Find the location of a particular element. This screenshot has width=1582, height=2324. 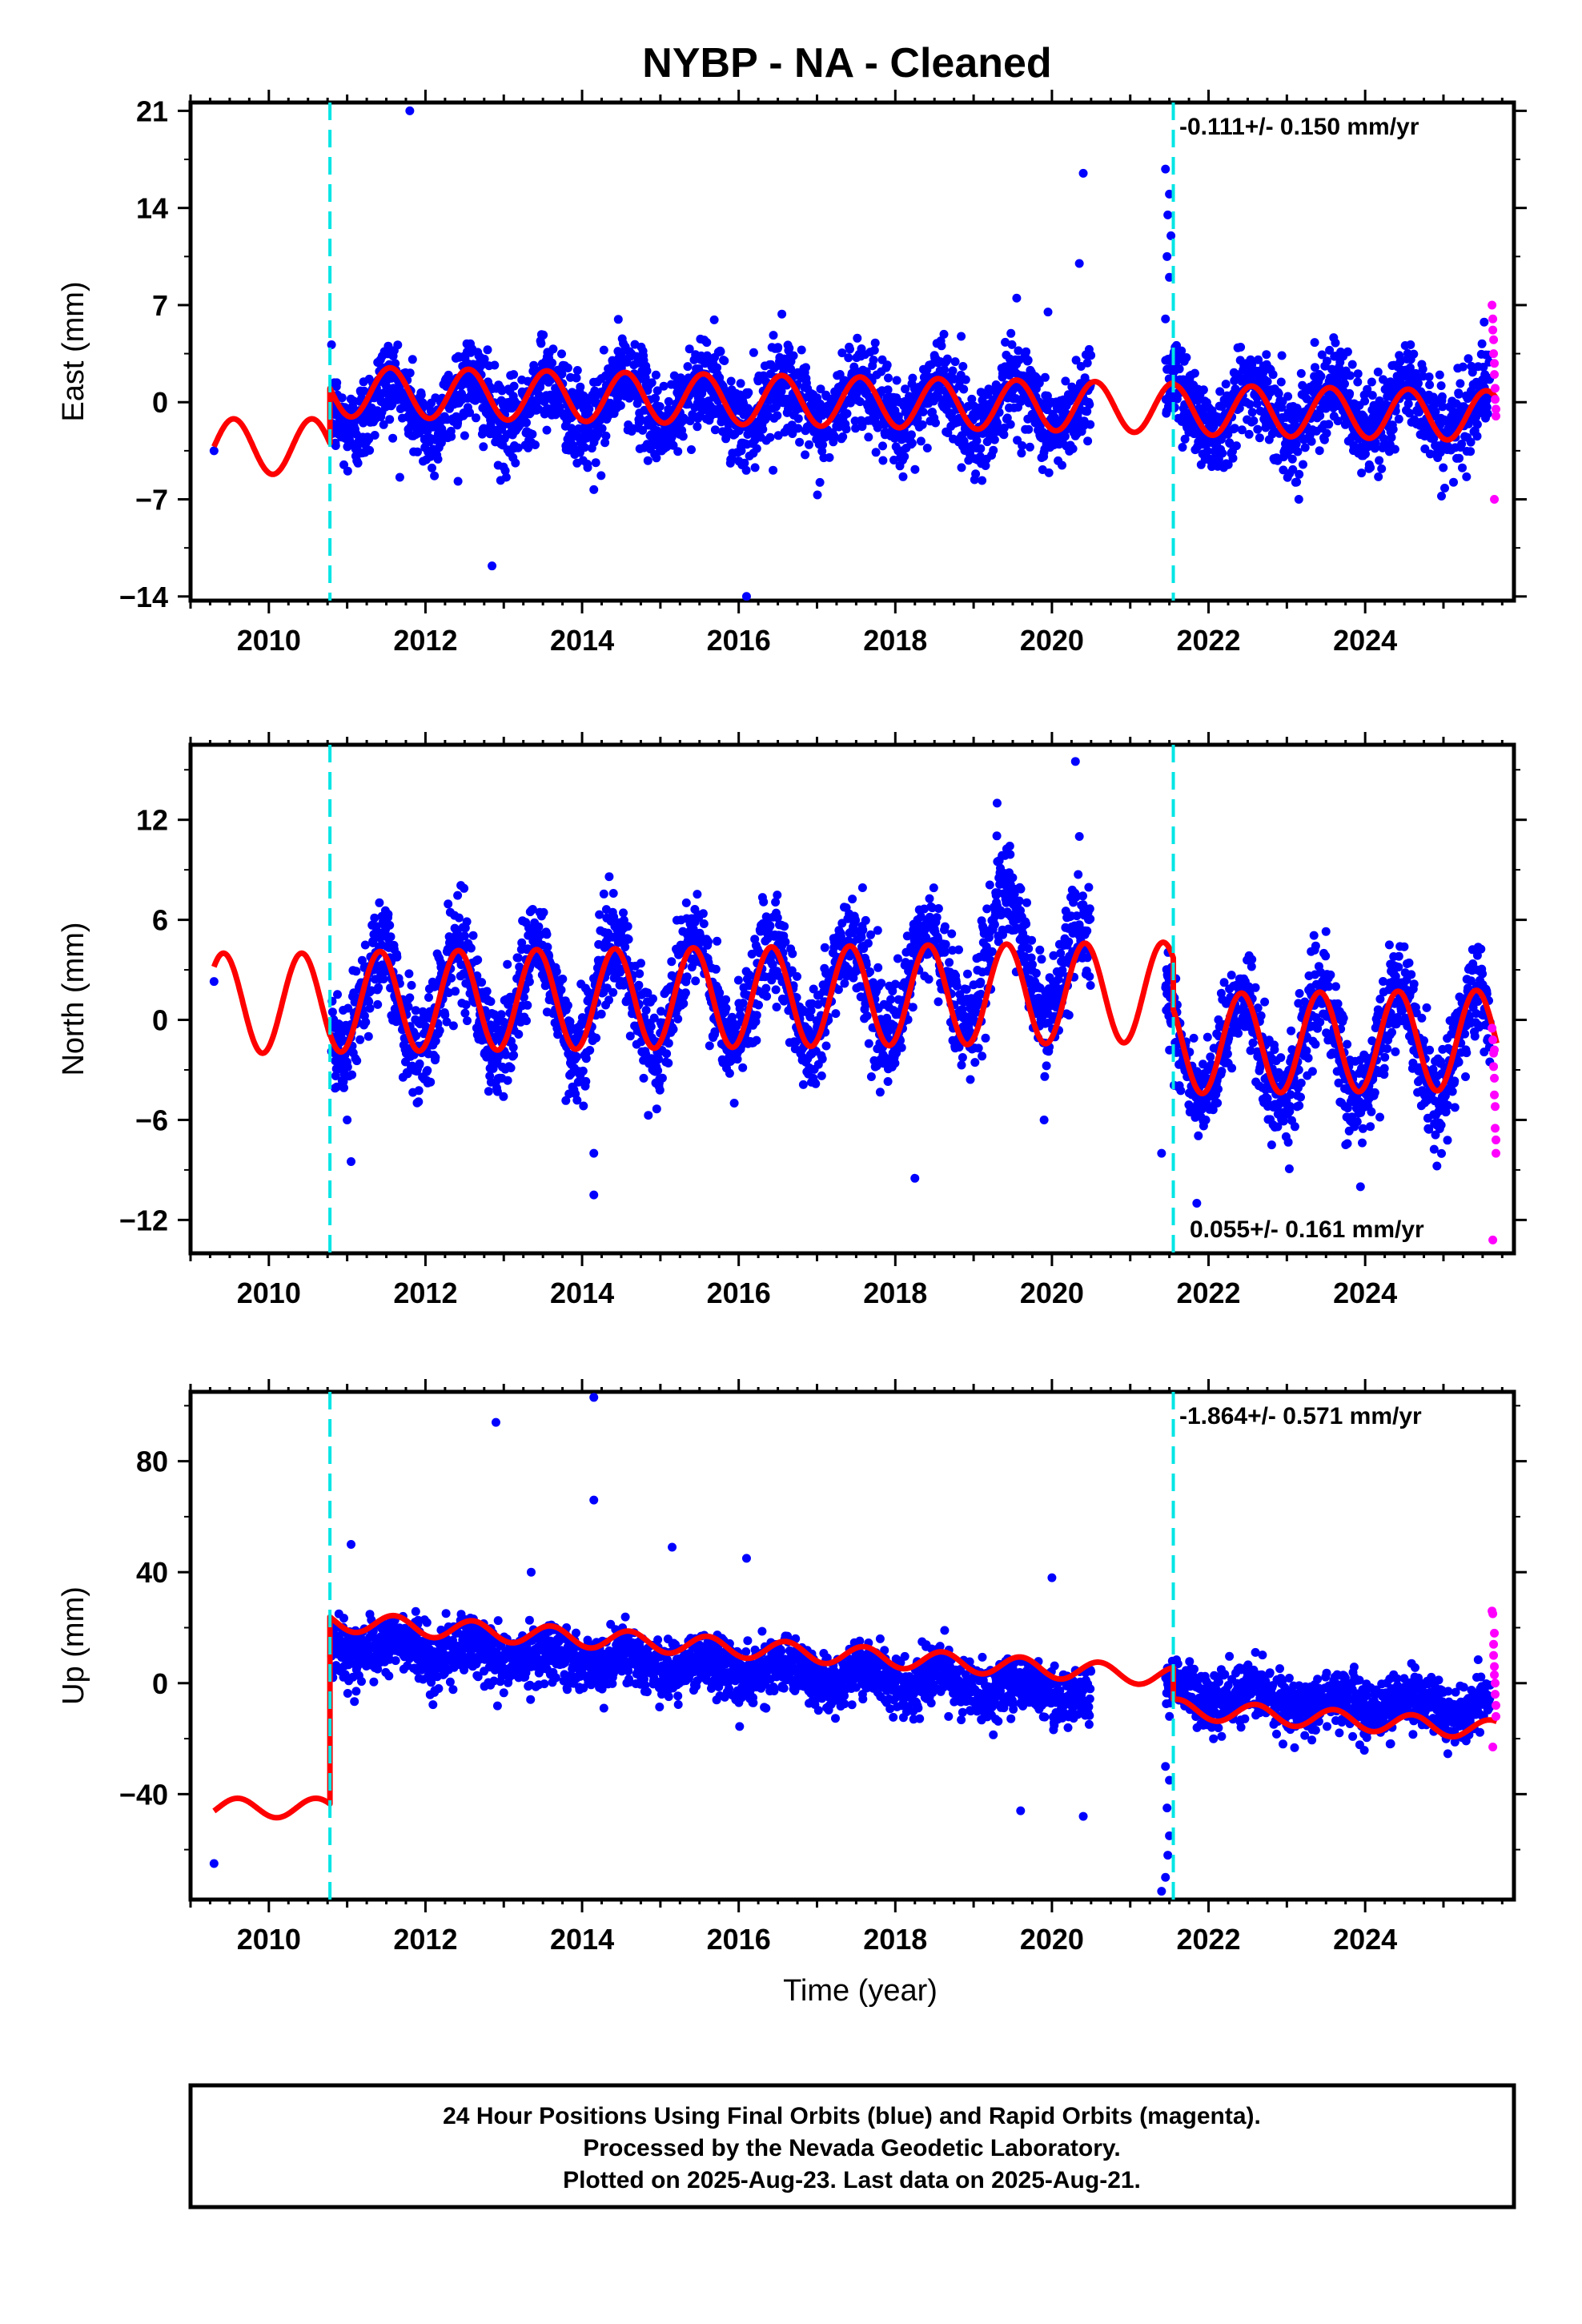

x-tick-label: 2014 is located at coordinates (582, 640).